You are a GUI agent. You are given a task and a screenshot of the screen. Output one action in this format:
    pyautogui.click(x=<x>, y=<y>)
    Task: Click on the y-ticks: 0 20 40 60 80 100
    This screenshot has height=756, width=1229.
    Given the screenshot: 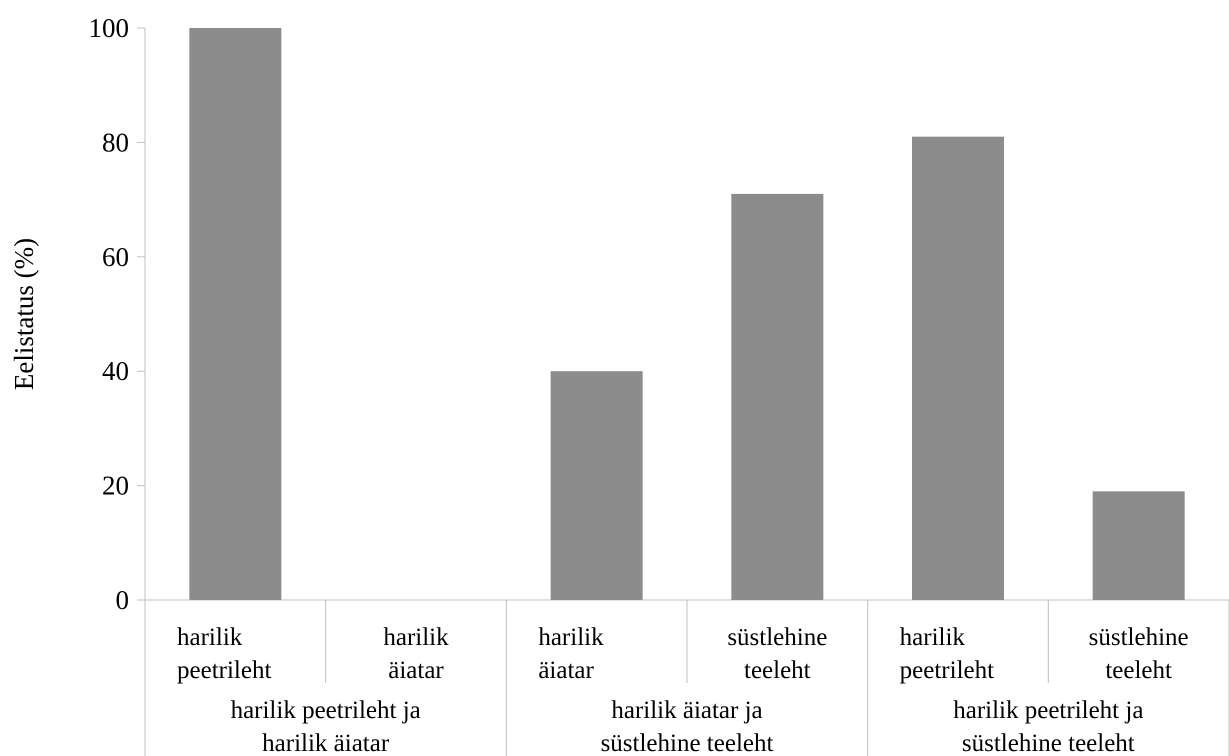 What is the action you would take?
    pyautogui.click(x=117, y=314)
    